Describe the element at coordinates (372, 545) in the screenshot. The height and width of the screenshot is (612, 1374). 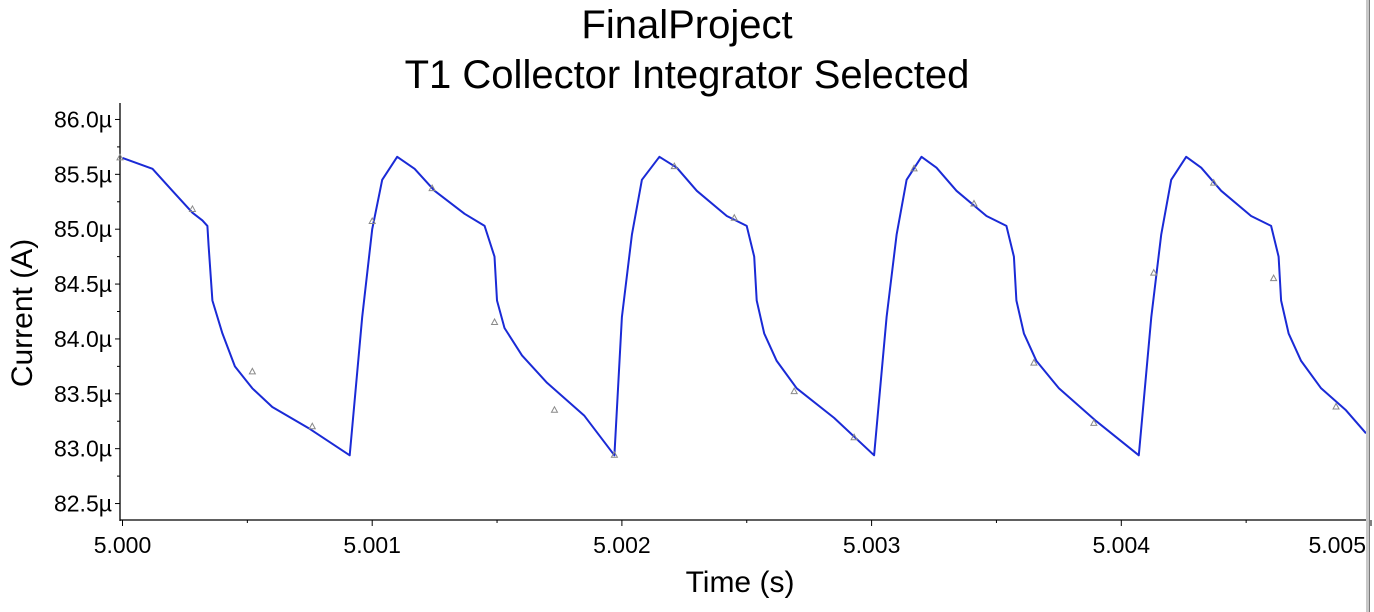
I see `x-tick-label: 5.001` at that location.